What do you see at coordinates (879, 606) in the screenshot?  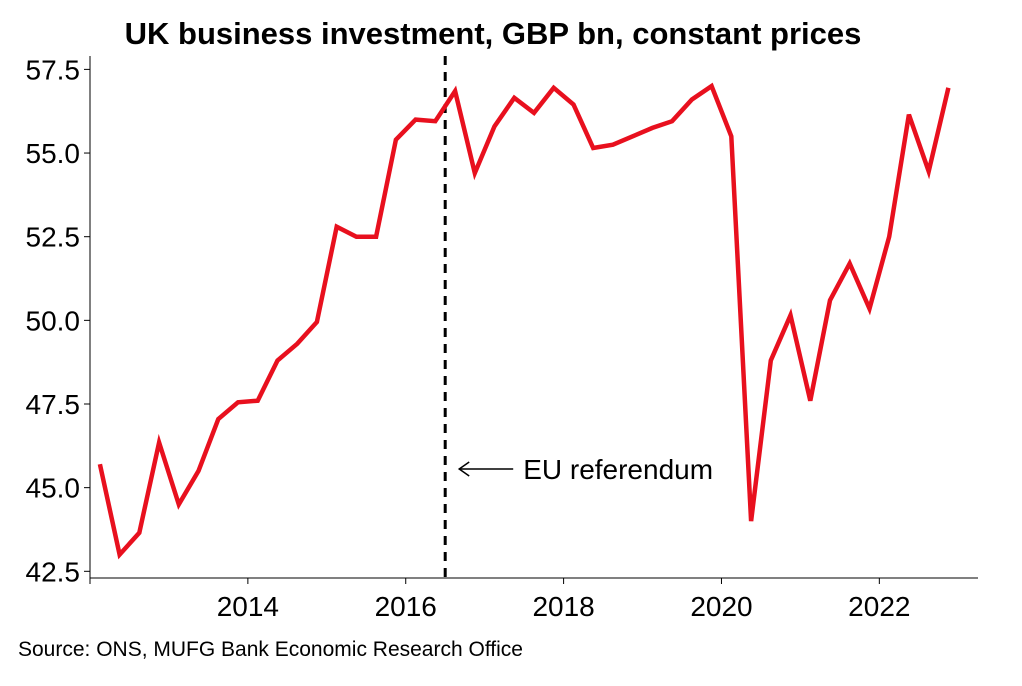 I see `x-tick-label: 2022` at bounding box center [879, 606].